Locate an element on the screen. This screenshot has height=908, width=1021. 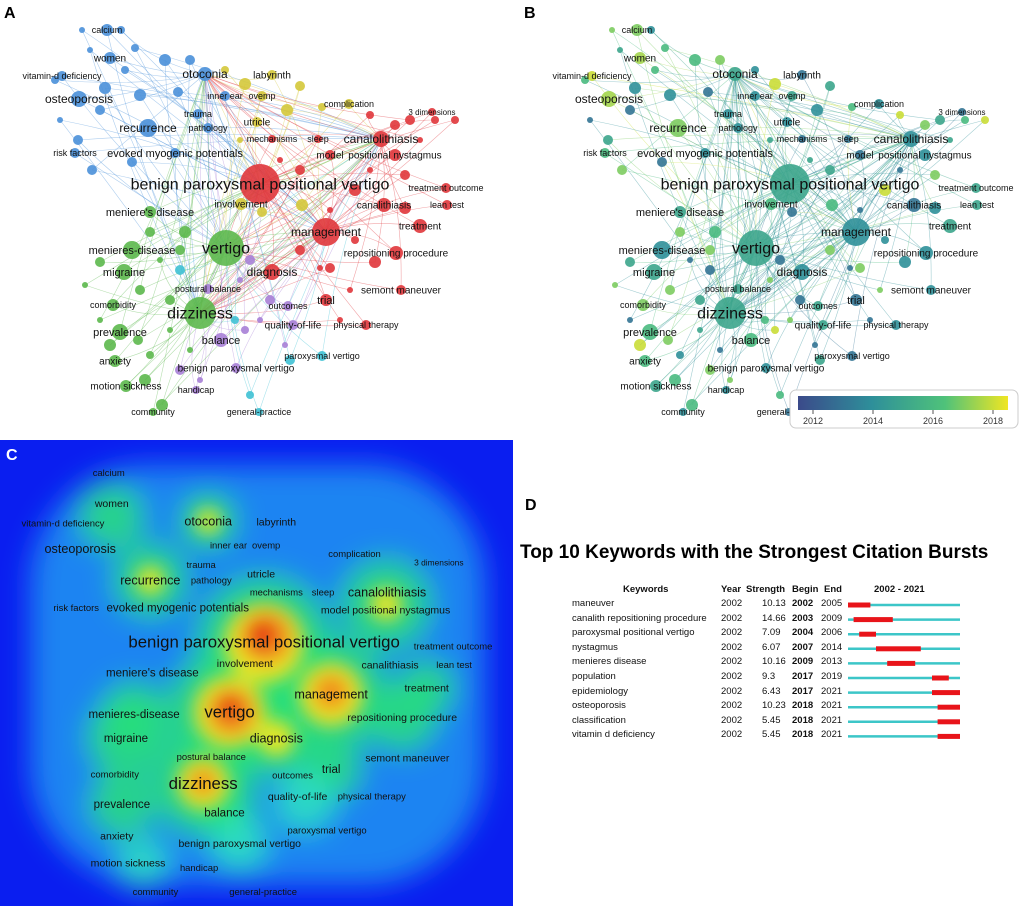
burst-row: epidemiology 2002 6.43 2017 2021 is located at coordinates (768, 692).